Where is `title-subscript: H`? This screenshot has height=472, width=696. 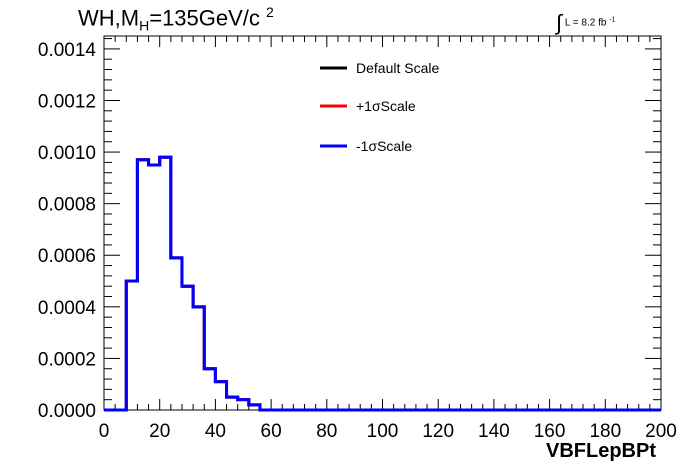 title-subscript: H is located at coordinates (144, 25).